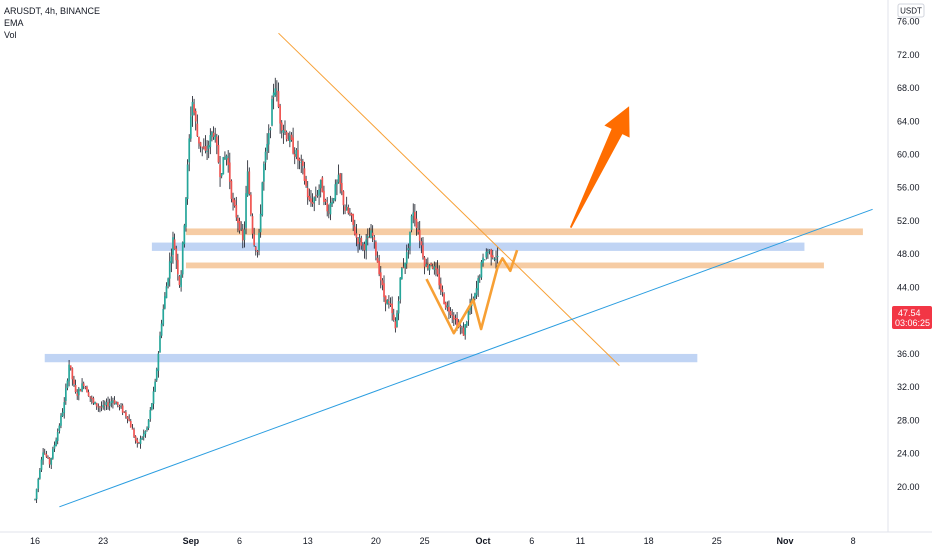  Describe the element at coordinates (376, 541) in the screenshot. I see `x-tick-label: 20` at that location.